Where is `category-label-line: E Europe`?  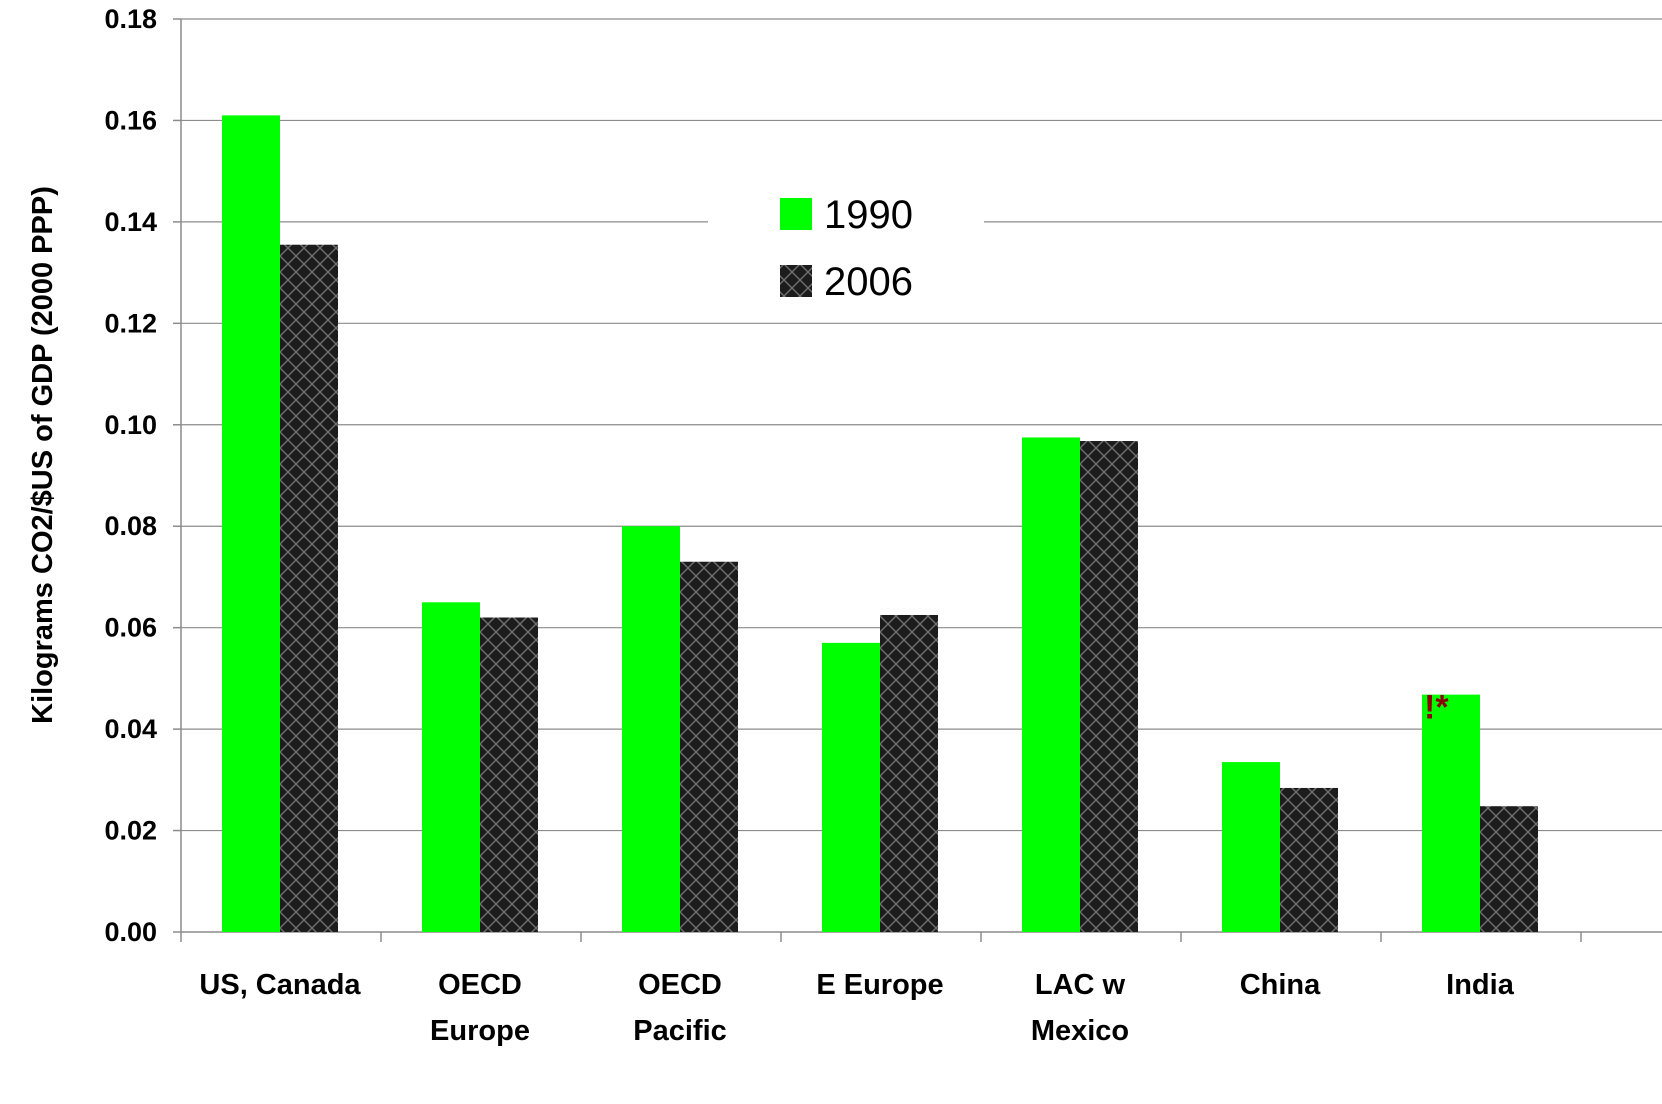
category-label-line: E Europe is located at coordinates (879, 985).